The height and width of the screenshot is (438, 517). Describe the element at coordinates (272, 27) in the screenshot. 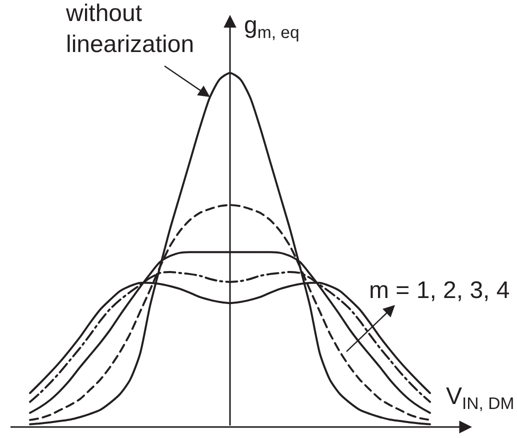

I see `y-axis-title: g$_{m, eq}$` at that location.